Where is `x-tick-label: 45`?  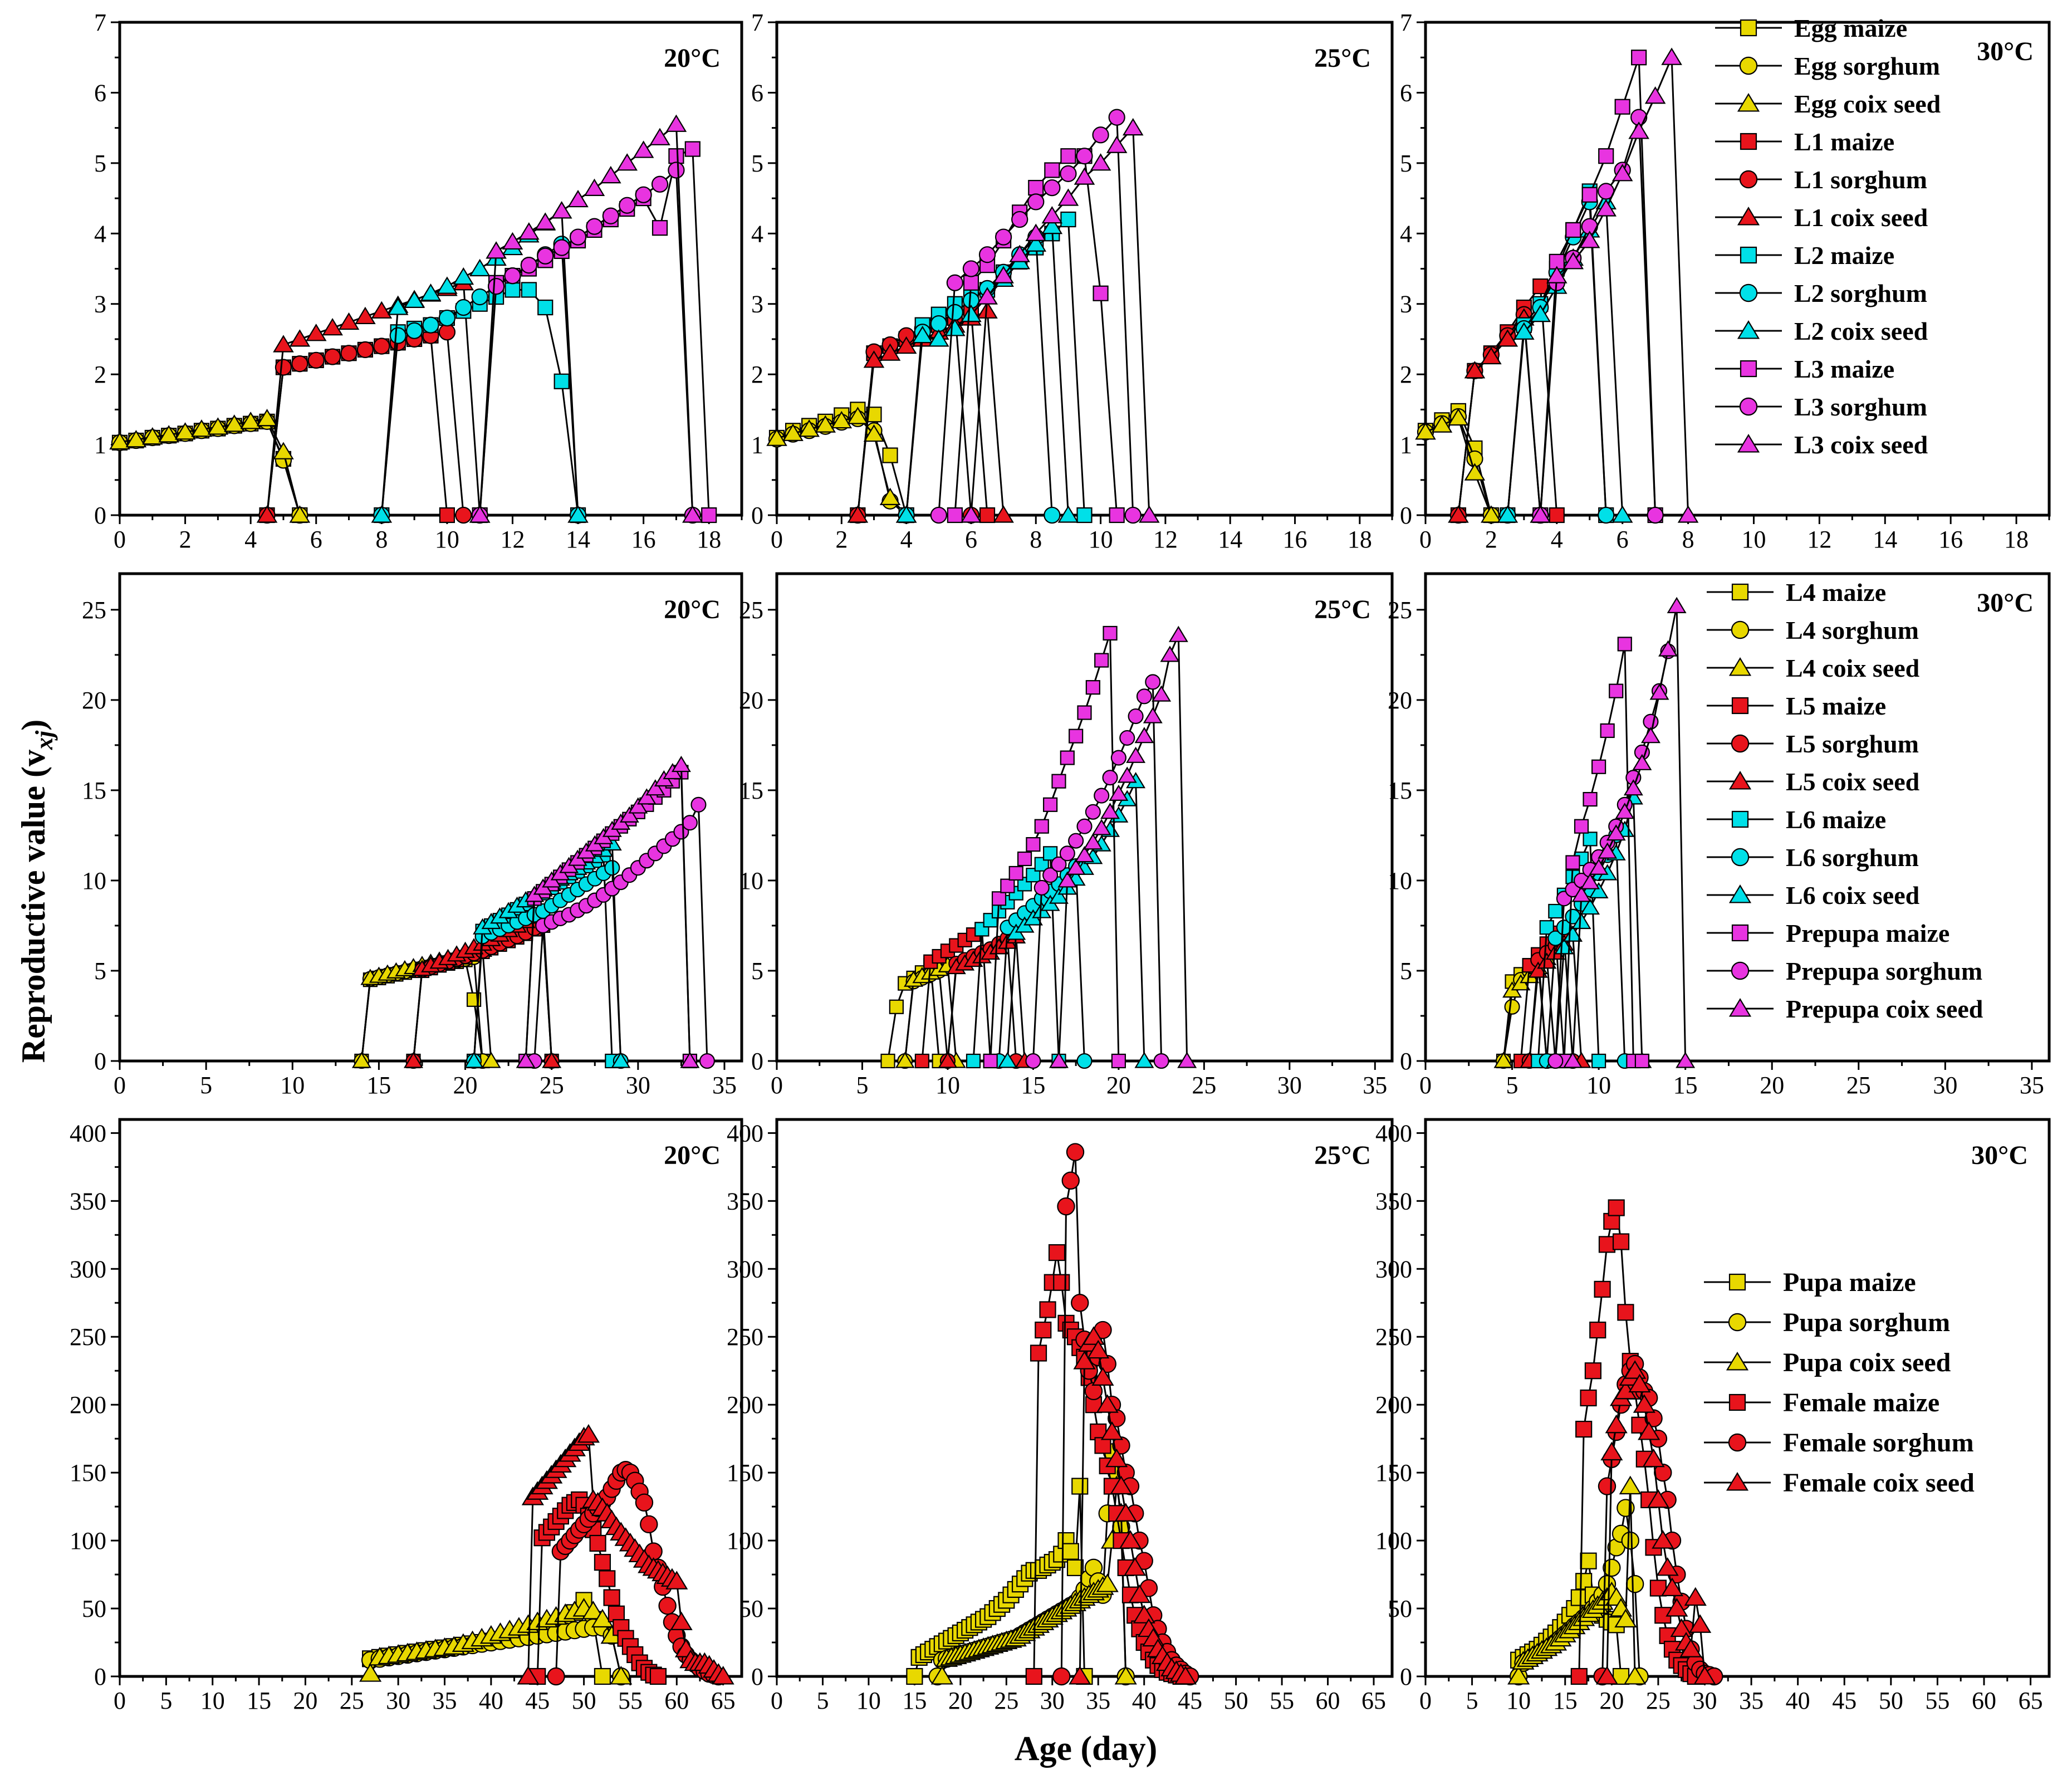
x-tick-label: 45 is located at coordinates (1844, 1701).